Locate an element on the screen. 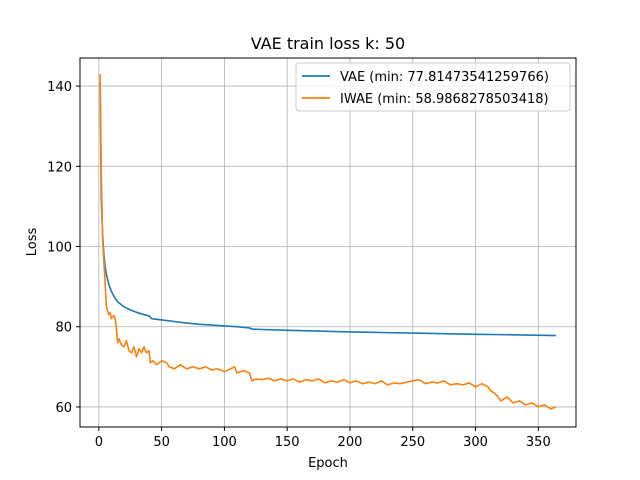 This screenshot has width=640, height=480. x-tick-label: 0 is located at coordinates (99, 442).